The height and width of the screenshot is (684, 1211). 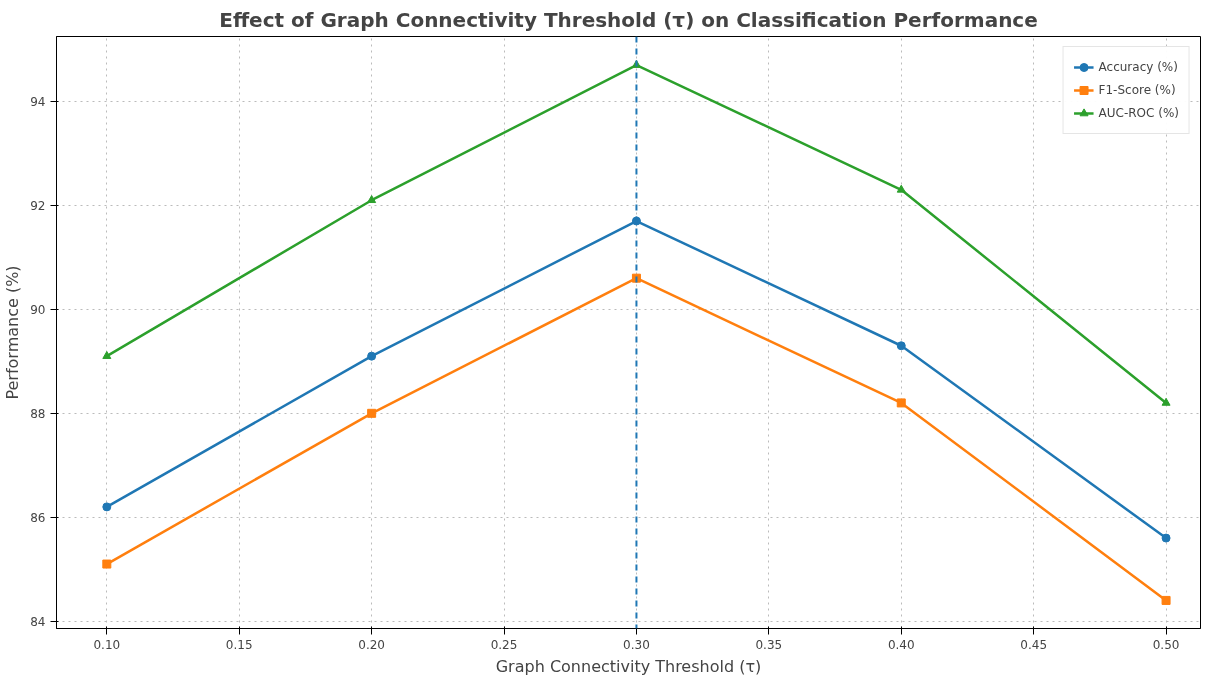 I want to click on chart-title: Effect of Graph Connectivity Threshold (τ) on Classification Performance, so click(x=628, y=19).